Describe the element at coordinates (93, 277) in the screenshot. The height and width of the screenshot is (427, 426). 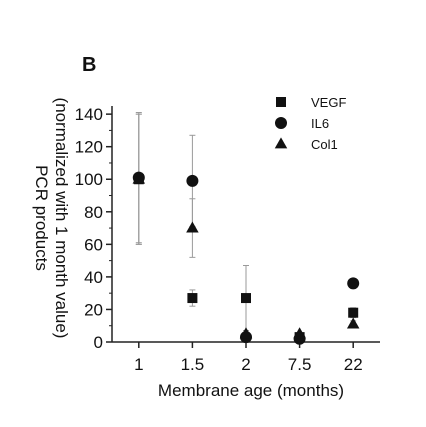
I see `y-tick-label: 40` at that location.